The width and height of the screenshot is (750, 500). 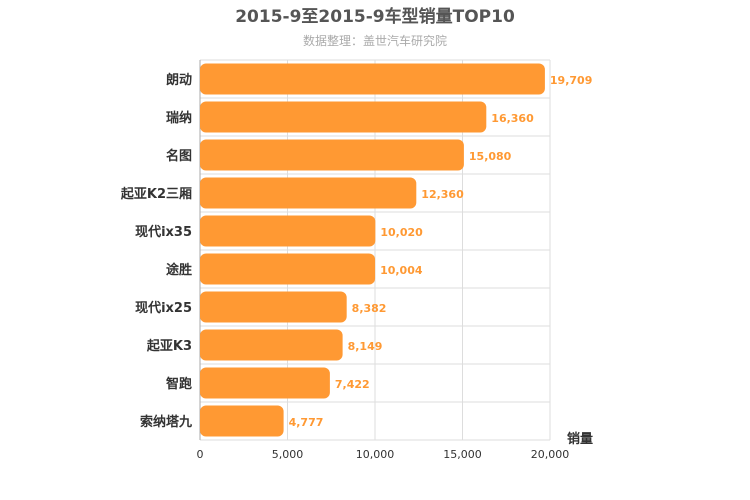 I want to click on category-label: 索纳塔九, so click(x=166, y=422).